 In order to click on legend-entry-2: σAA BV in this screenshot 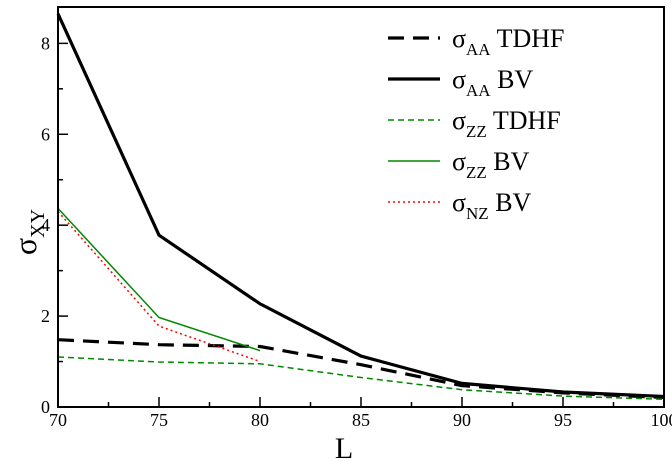, I will do `click(492, 82)`.